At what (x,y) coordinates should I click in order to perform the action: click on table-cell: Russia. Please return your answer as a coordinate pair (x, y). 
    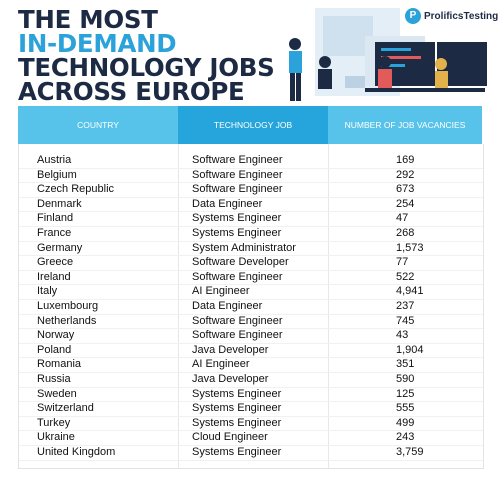
    Looking at the image, I should click on (54, 379).